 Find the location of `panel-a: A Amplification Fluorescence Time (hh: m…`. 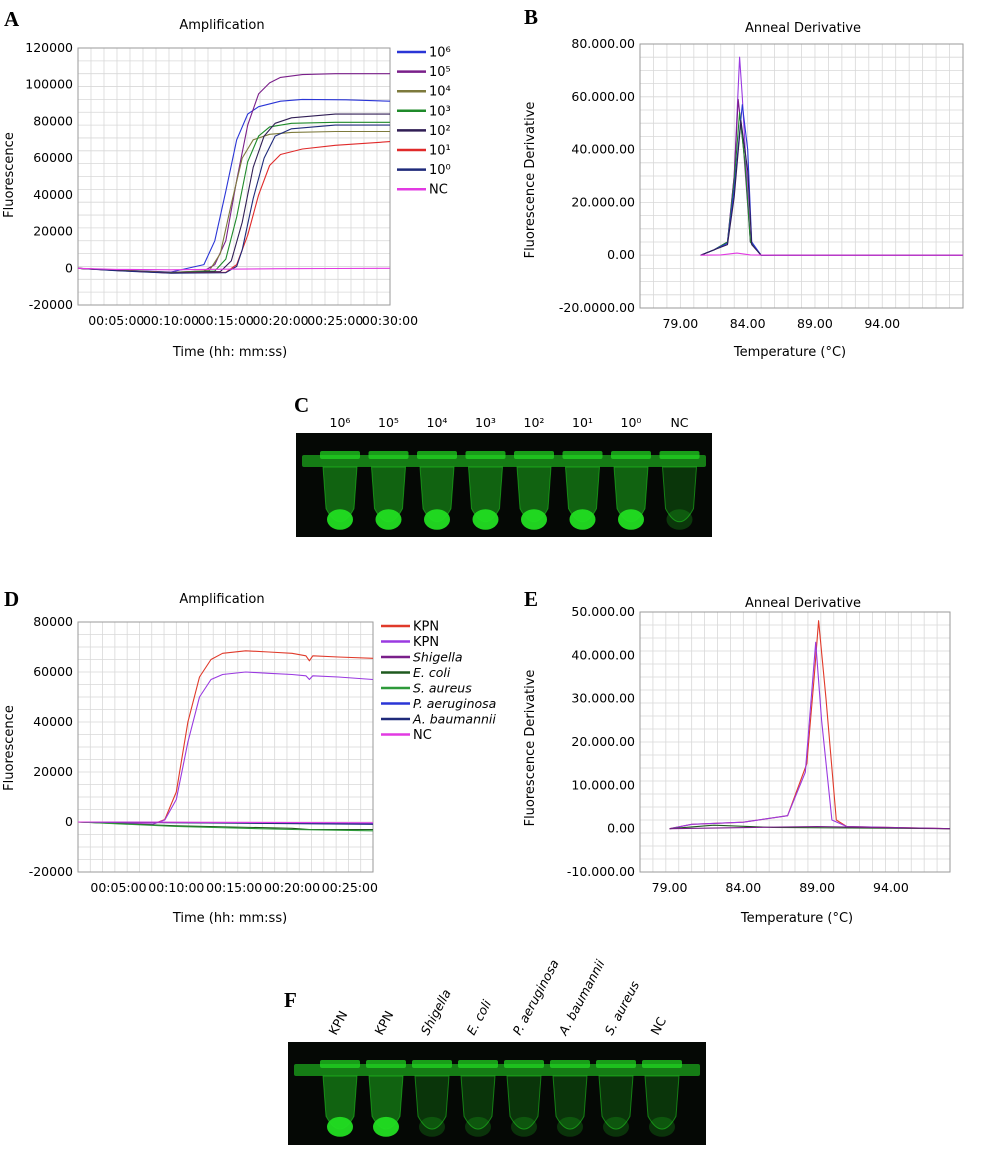

panel-a: A Amplification Fluorescence Time (hh: m… is located at coordinates (226, 183).